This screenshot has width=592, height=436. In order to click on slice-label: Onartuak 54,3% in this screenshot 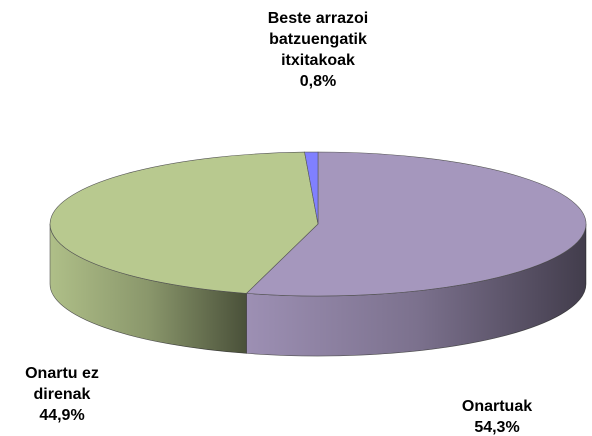, I will do `click(497, 416)`.